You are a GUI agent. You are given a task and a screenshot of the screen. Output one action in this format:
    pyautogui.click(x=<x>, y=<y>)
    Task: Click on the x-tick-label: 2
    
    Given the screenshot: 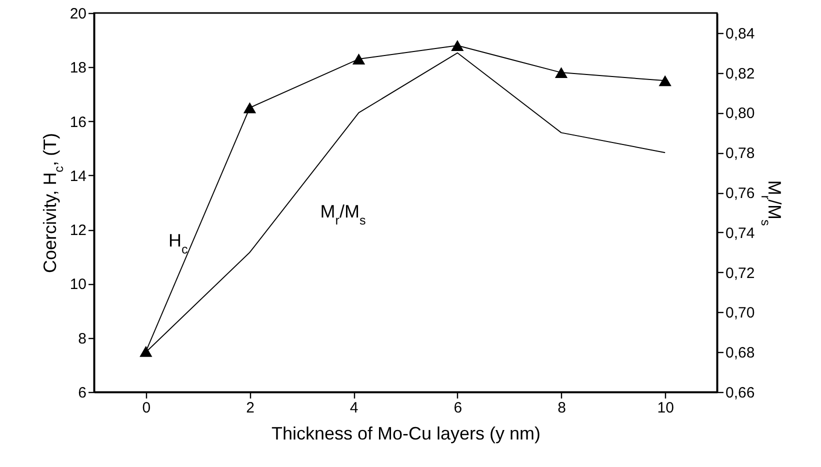 What is the action you would take?
    pyautogui.click(x=250, y=408)
    